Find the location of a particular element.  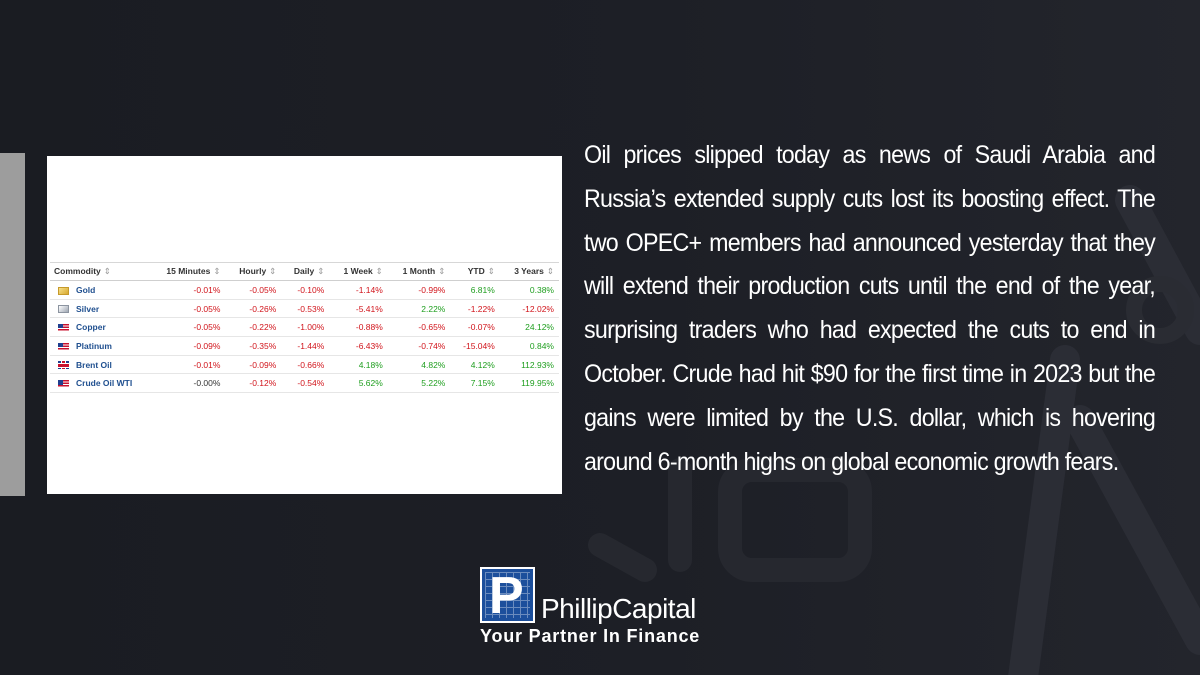

value-1-week: -1.14% is located at coordinates (358, 290).